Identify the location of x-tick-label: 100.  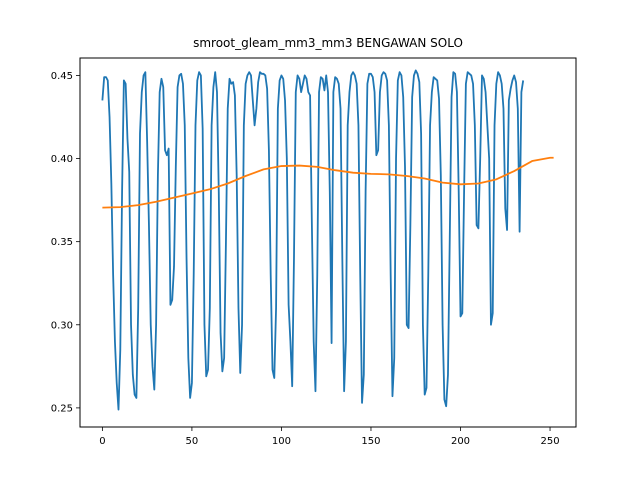
(281, 441).